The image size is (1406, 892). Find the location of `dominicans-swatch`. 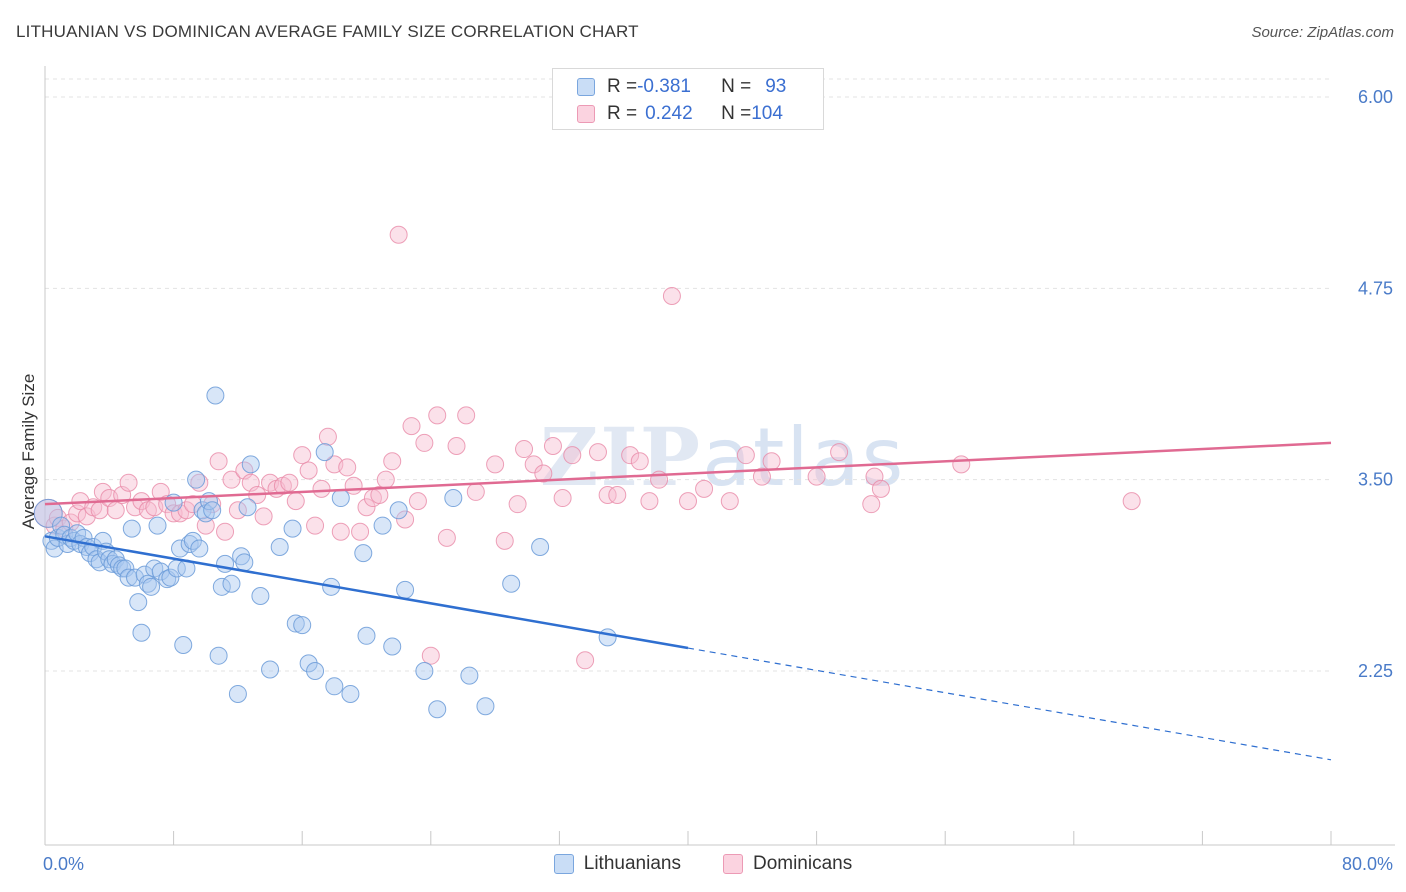

dominicans-swatch is located at coordinates (732, 864).